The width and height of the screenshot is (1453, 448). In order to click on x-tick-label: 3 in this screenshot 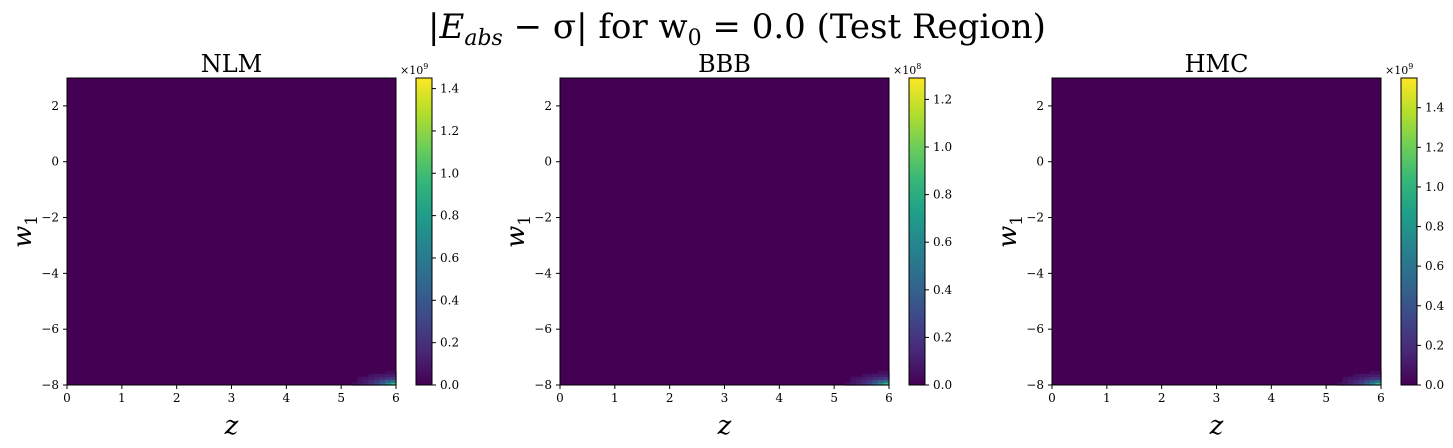, I will do `click(232, 398)`.